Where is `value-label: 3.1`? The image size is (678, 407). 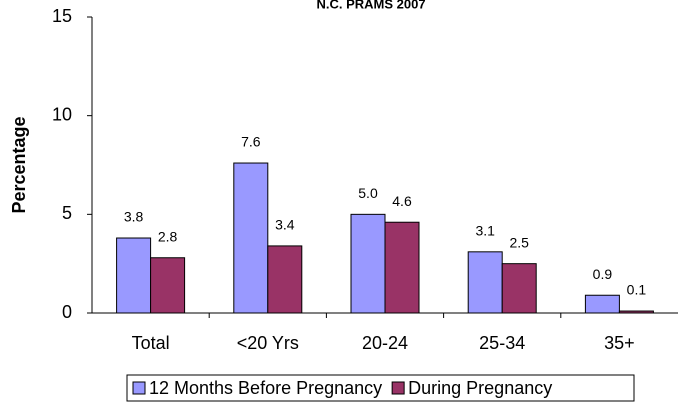
value-label: 3.1 is located at coordinates (485, 231).